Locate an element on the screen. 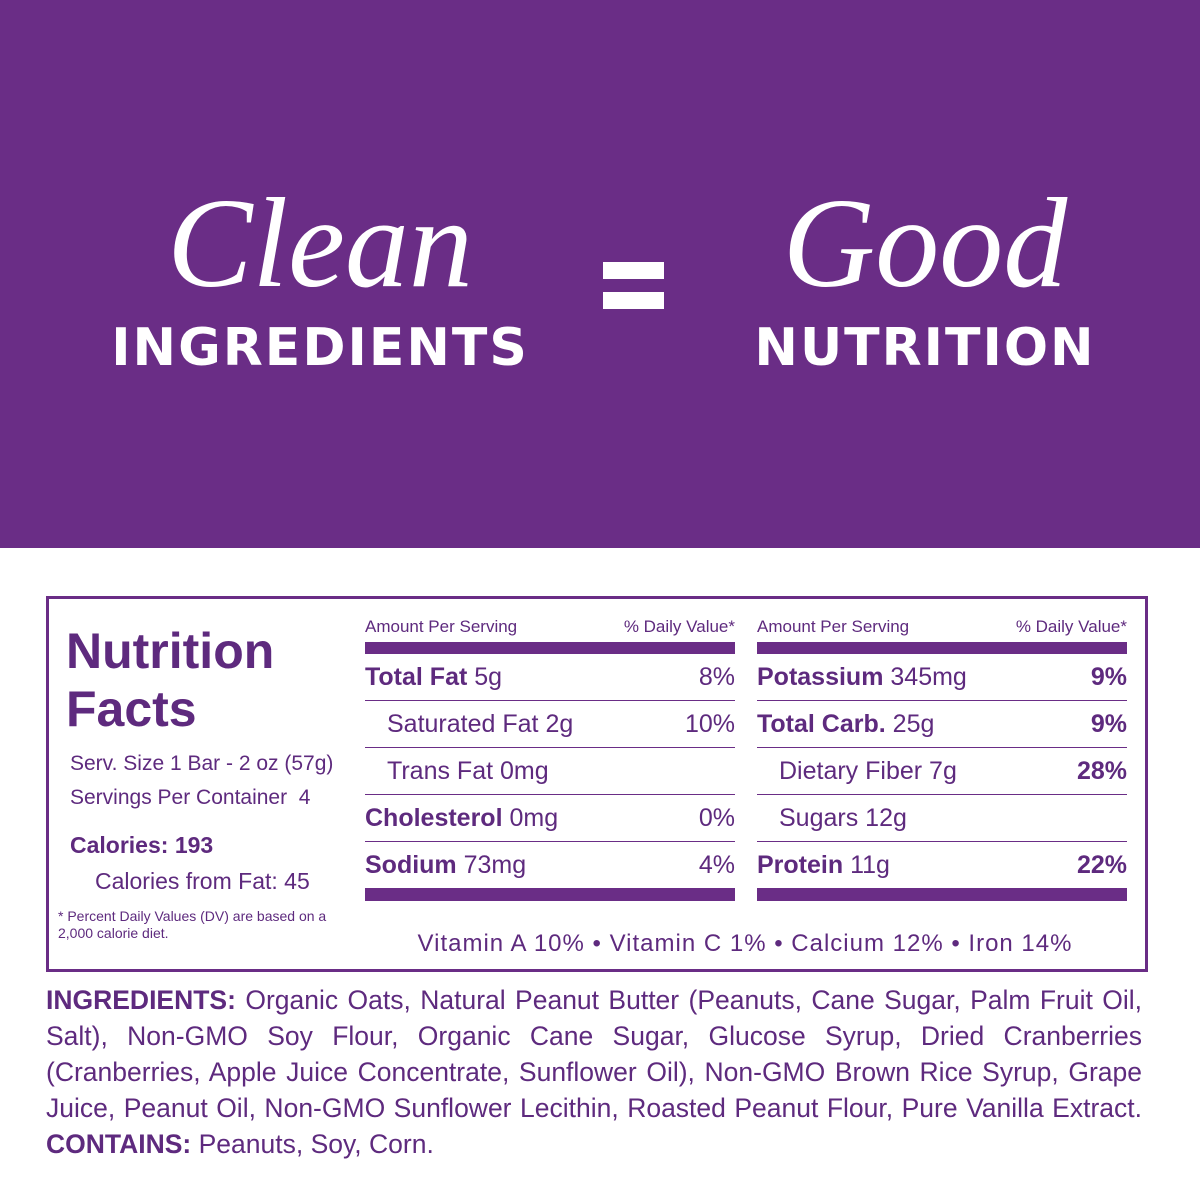 This screenshot has width=1200, height=1200. daily-value: 10% is located at coordinates (709, 723).